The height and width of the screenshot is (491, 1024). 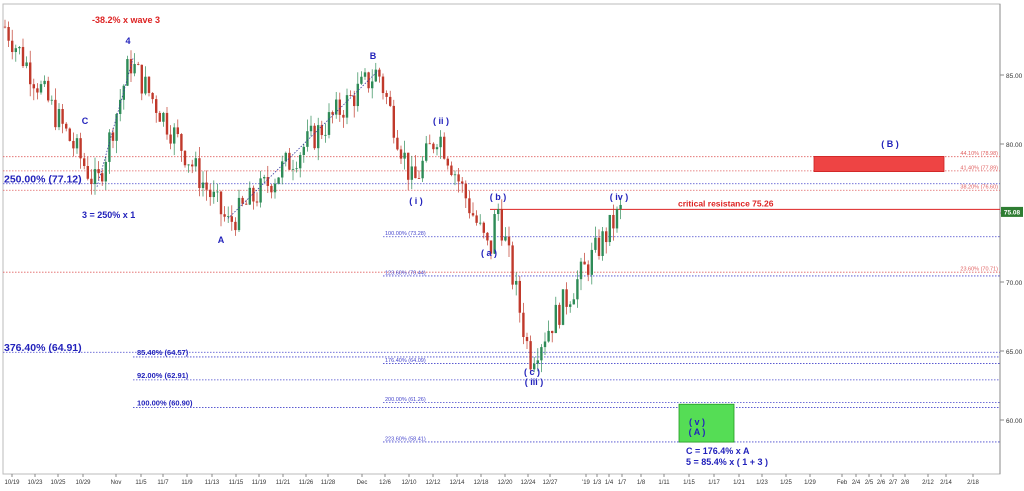 What do you see at coordinates (1014, 421) in the screenshot?
I see `y-tick-label: 60.00` at bounding box center [1014, 421].